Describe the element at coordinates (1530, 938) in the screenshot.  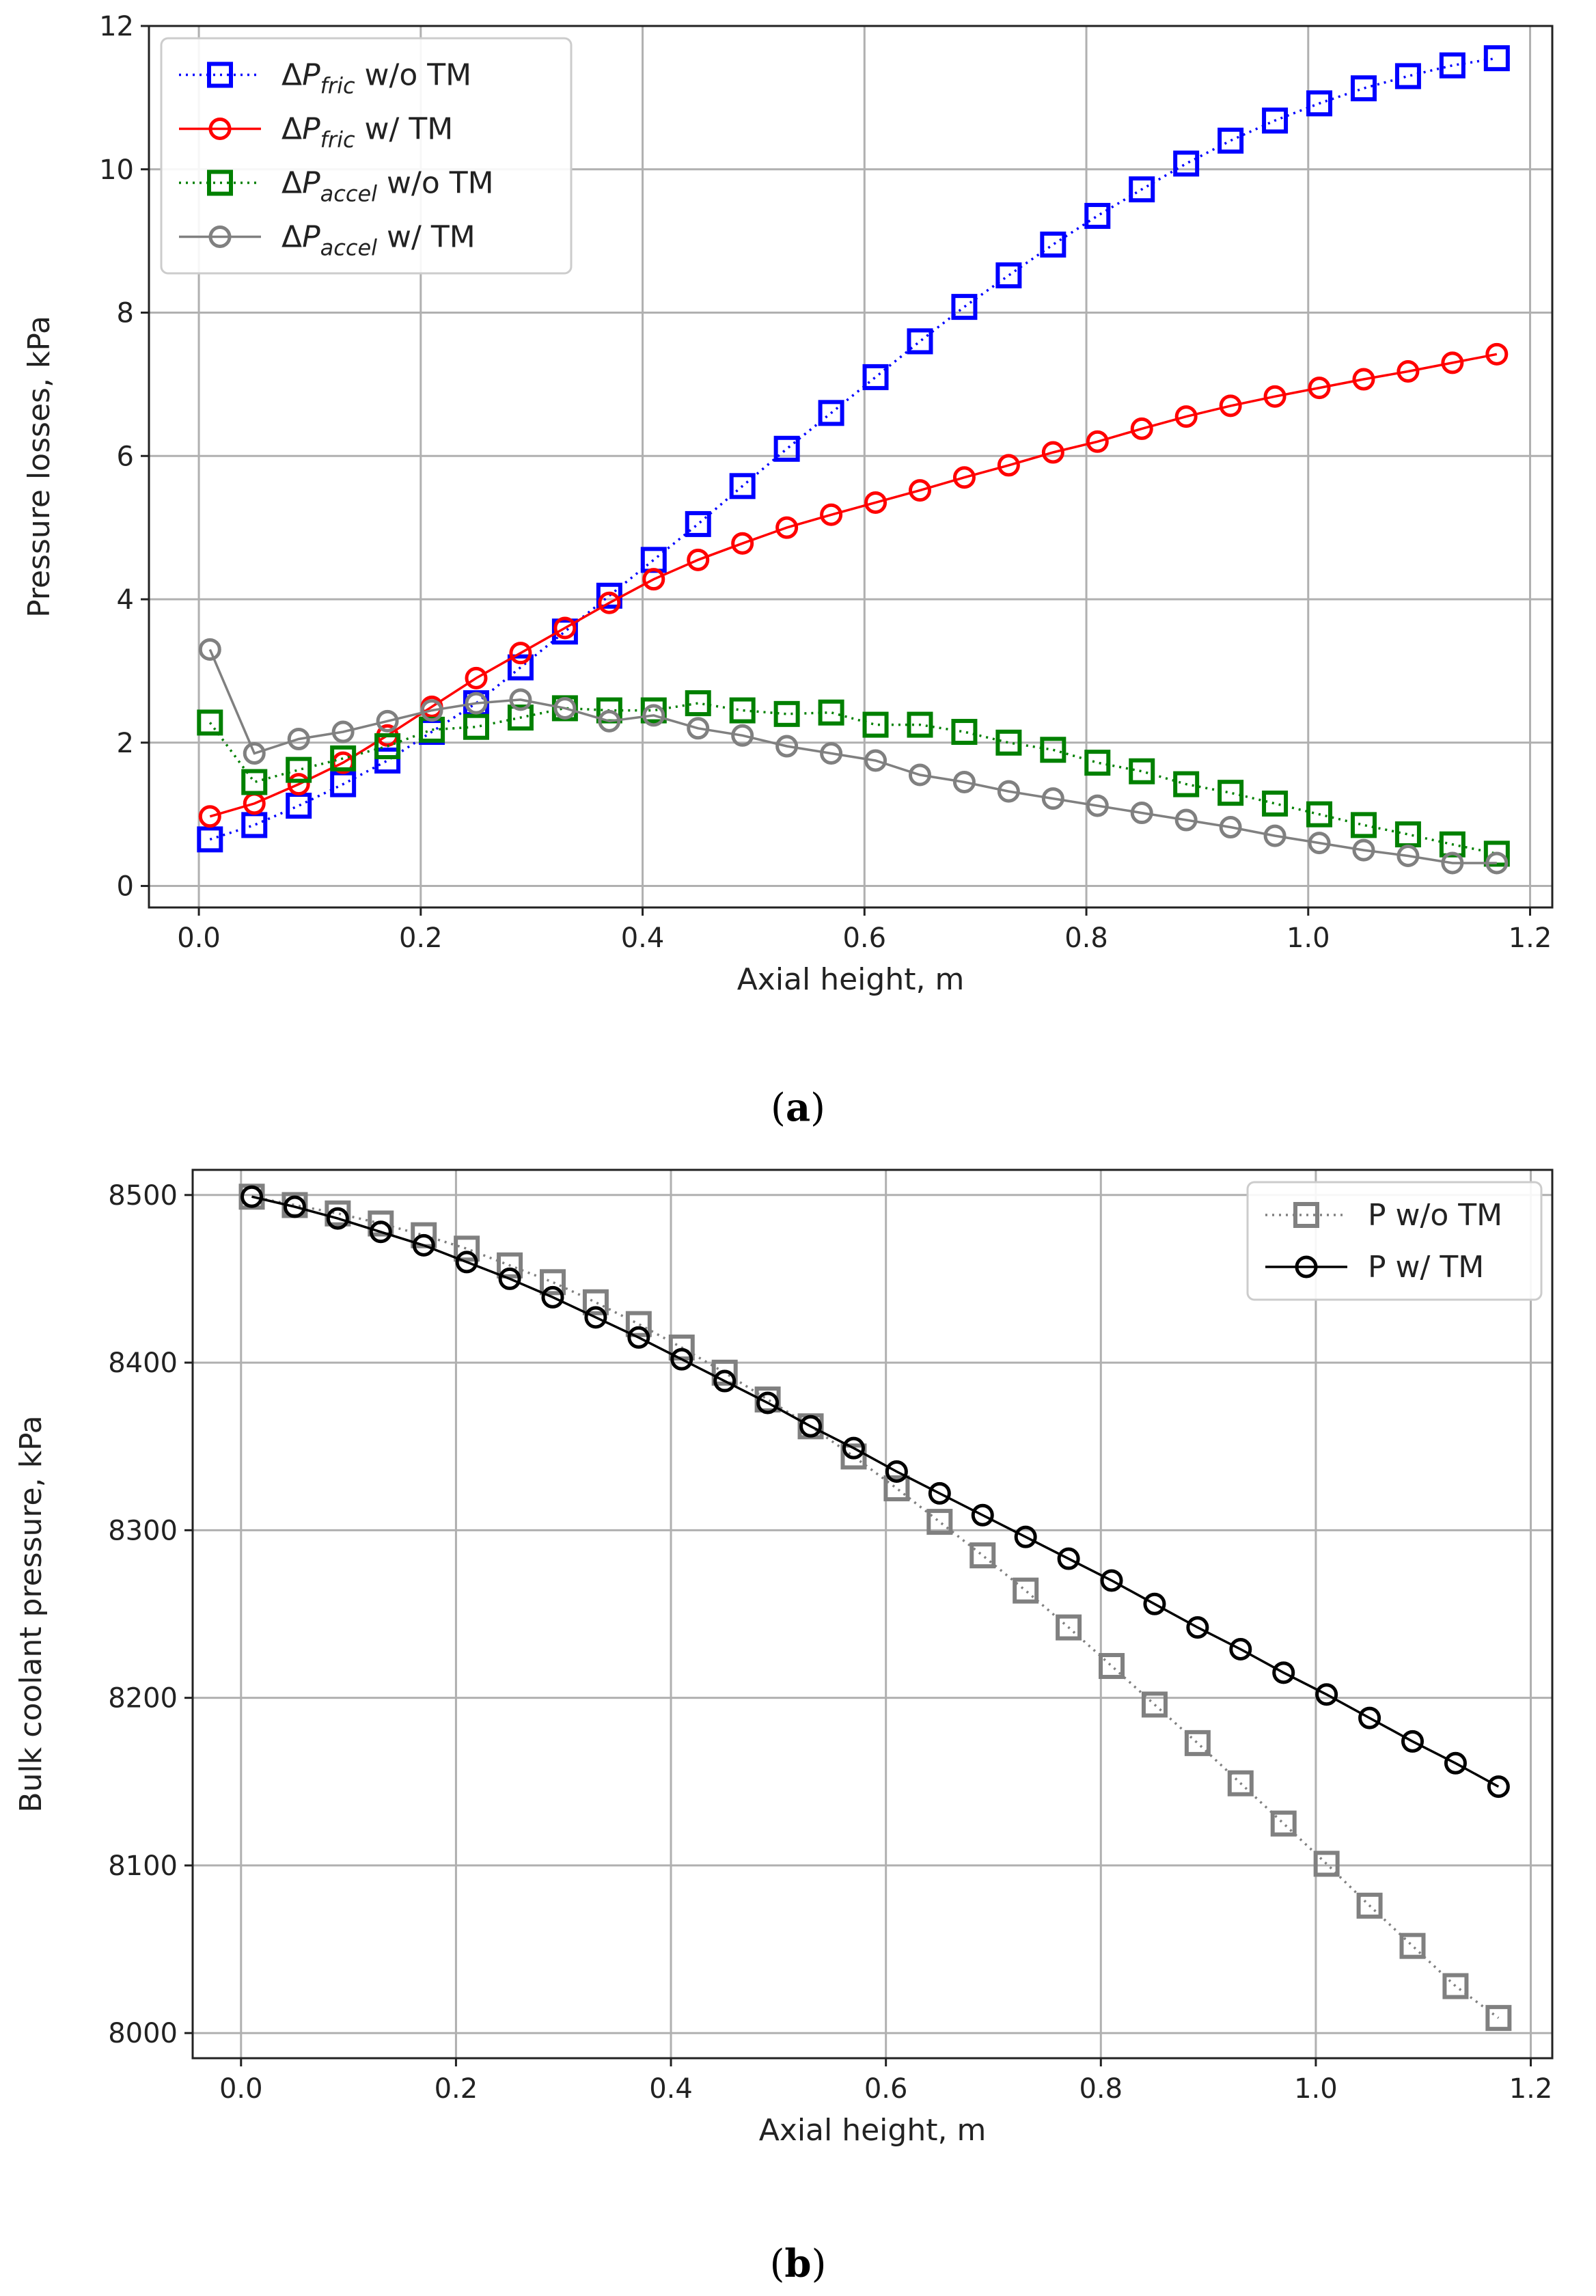
I see `x-tick-label: 1.2` at that location.